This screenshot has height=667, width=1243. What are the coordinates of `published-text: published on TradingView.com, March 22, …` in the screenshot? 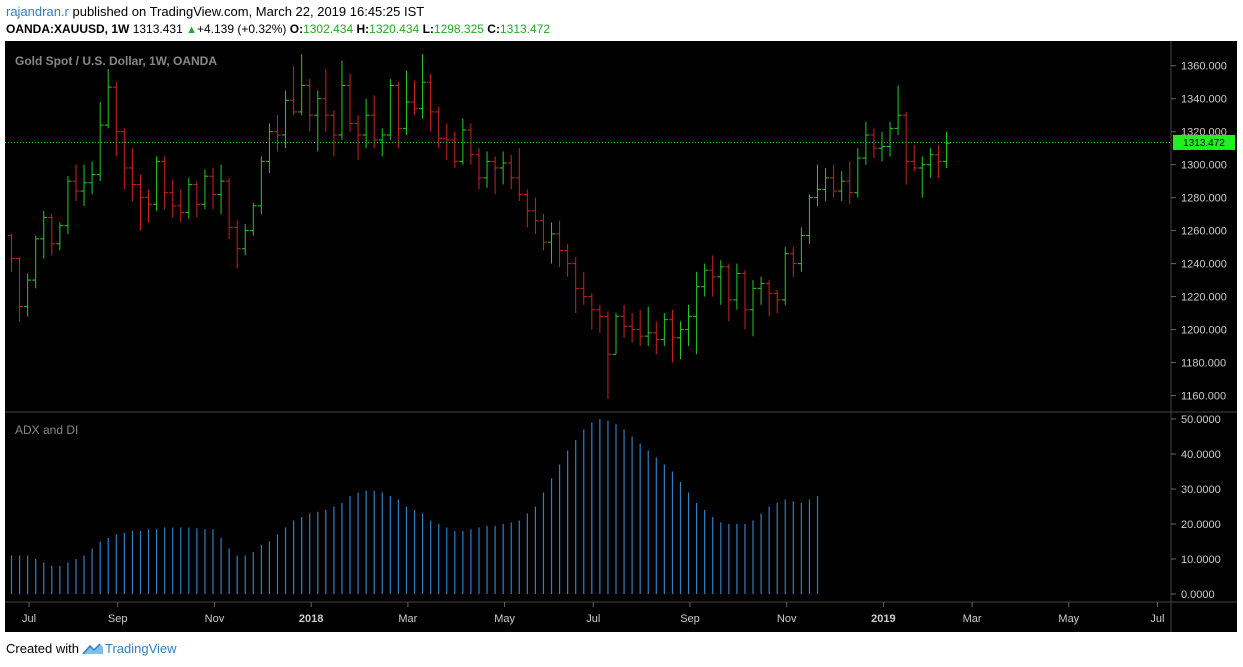 It's located at (246, 11).